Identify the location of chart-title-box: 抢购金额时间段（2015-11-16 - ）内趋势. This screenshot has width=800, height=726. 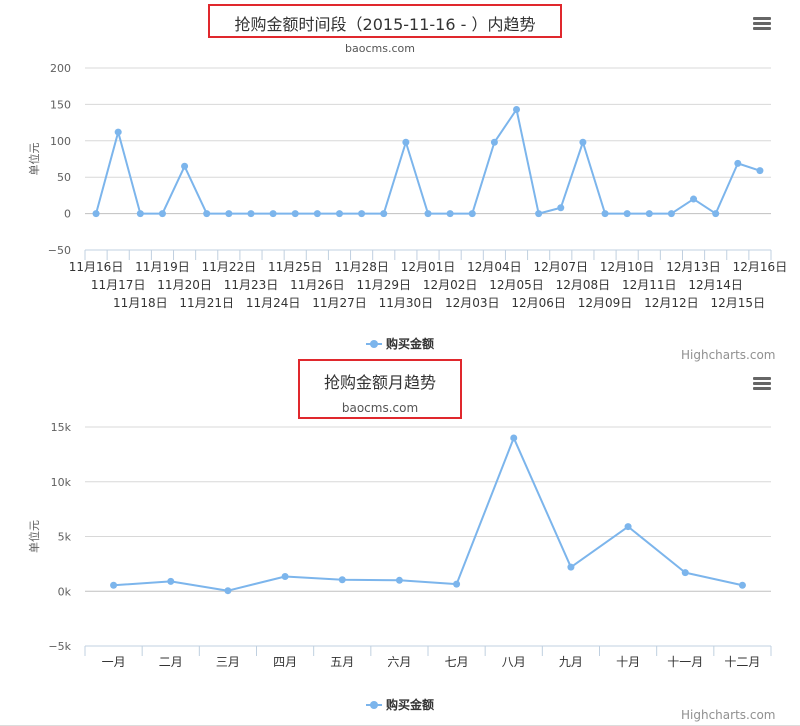
(385, 21).